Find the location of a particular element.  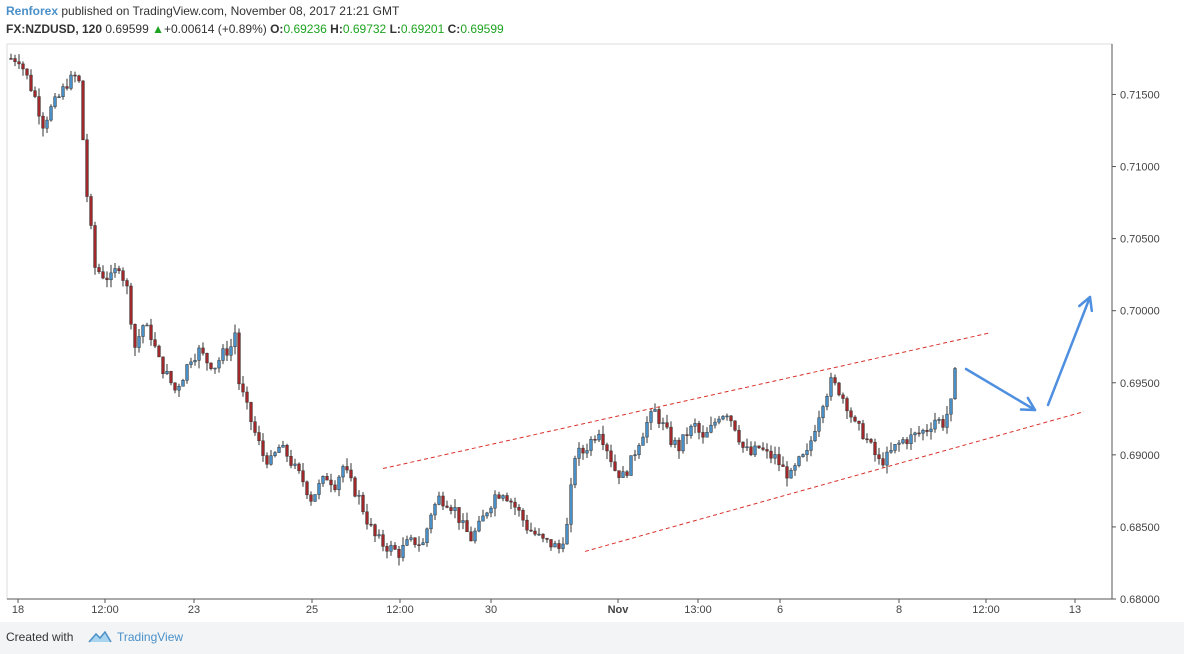

y-tick-label: 0.68500 is located at coordinates (1140, 528).